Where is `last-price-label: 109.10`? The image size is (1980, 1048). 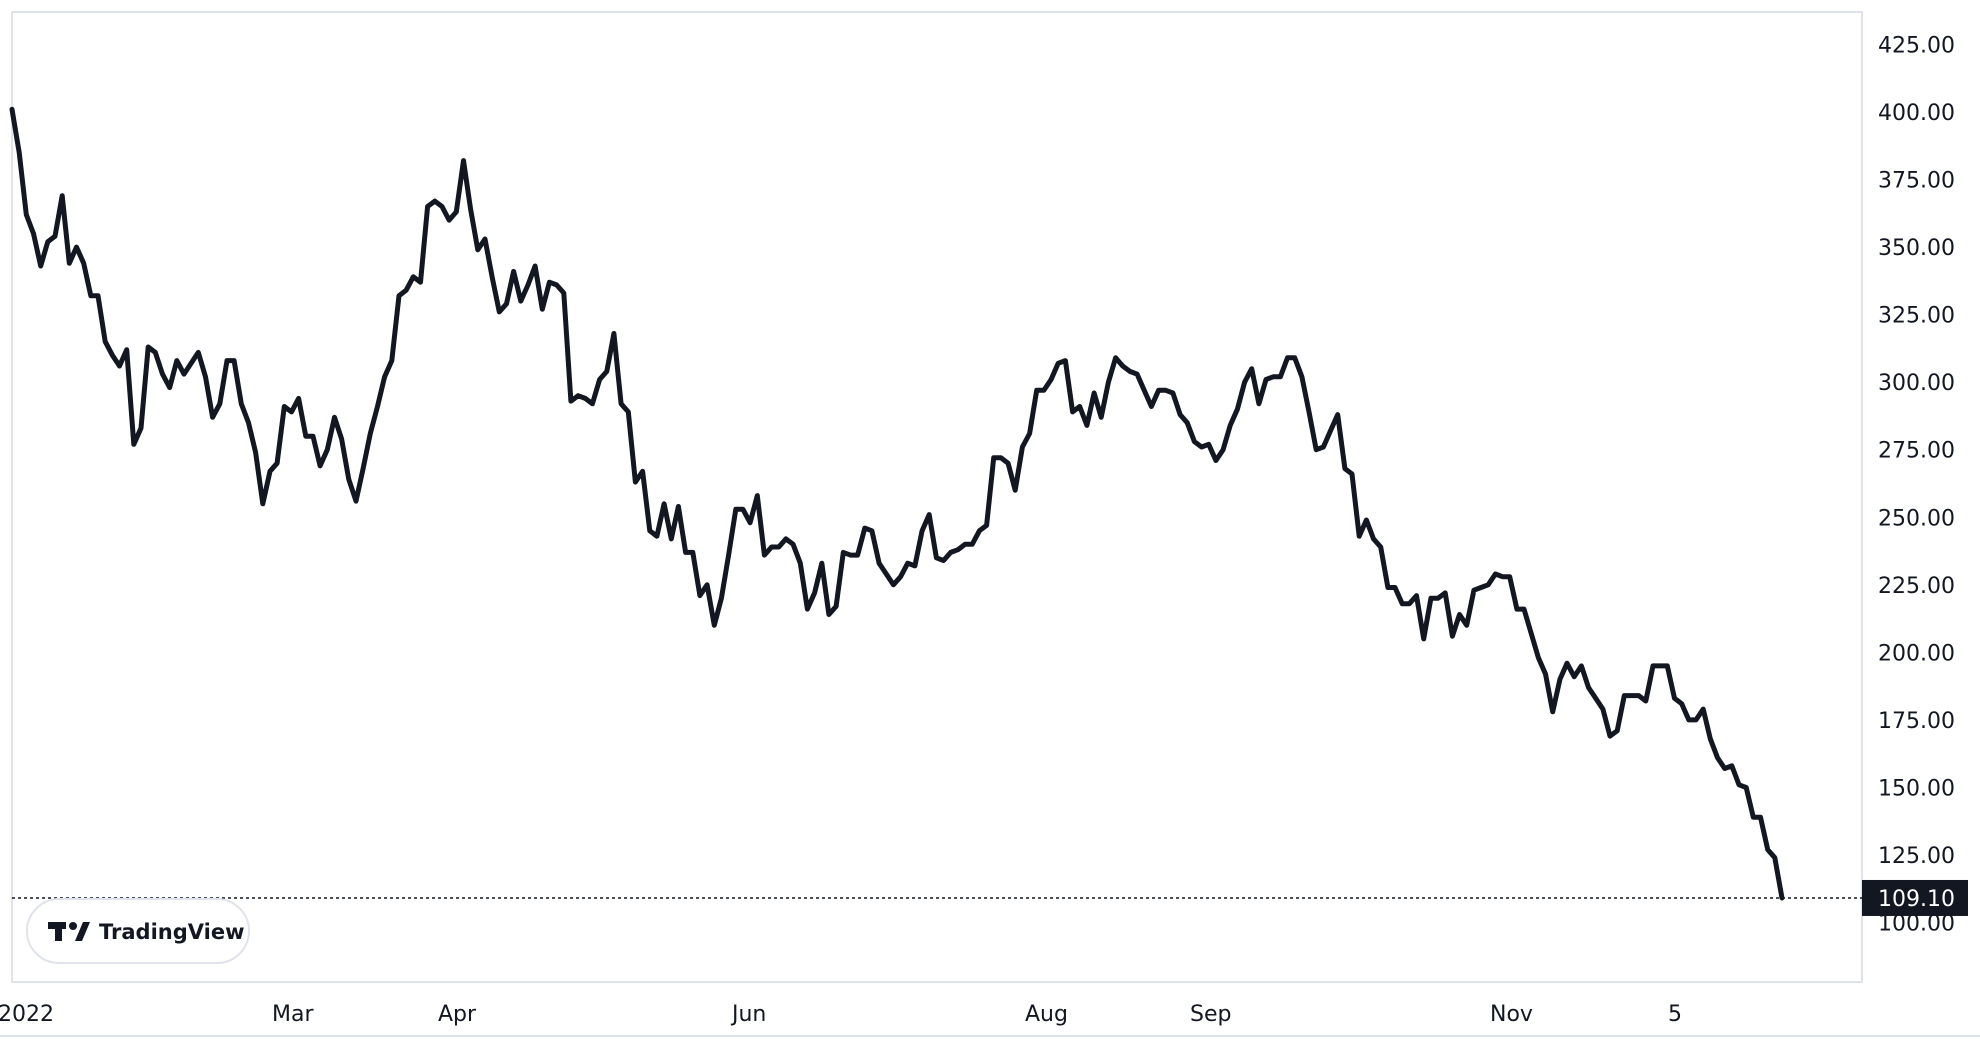 last-price-label: 109.10 is located at coordinates (1916, 899).